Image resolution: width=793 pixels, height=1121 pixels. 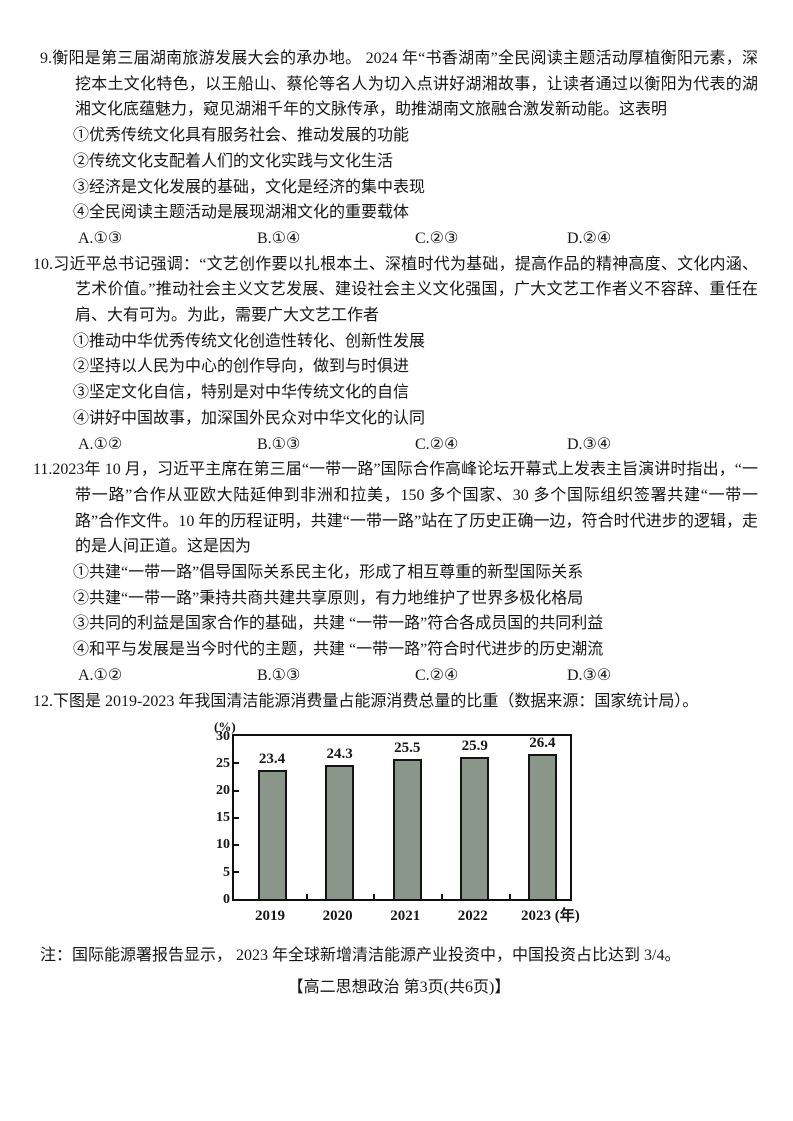 What do you see at coordinates (542, 742) in the screenshot?
I see `bar-value-label: 26.4` at bounding box center [542, 742].